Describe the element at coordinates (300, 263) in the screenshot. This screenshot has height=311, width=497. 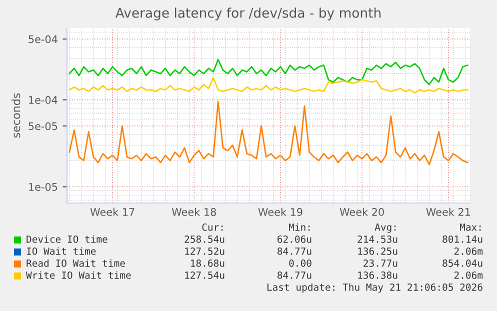
I see `text: 0.00` at that location.